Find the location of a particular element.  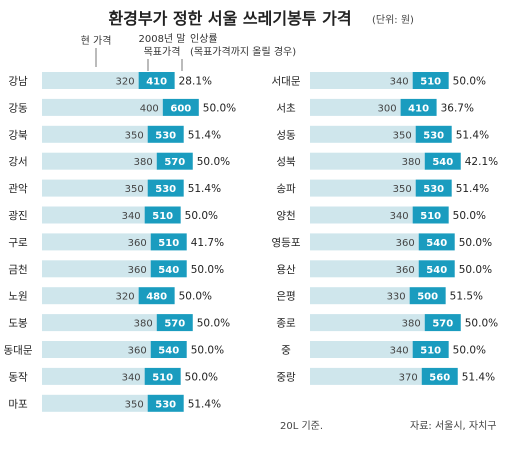

current-price-label: 370 is located at coordinates (408, 377).